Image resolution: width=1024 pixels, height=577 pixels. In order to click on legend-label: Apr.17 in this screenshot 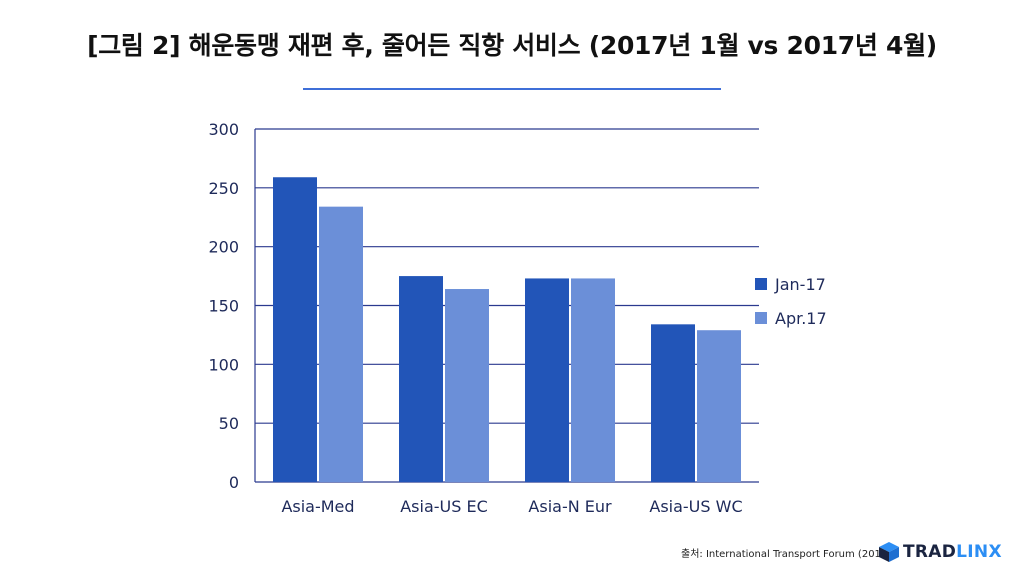, I will do `click(801, 318)`.